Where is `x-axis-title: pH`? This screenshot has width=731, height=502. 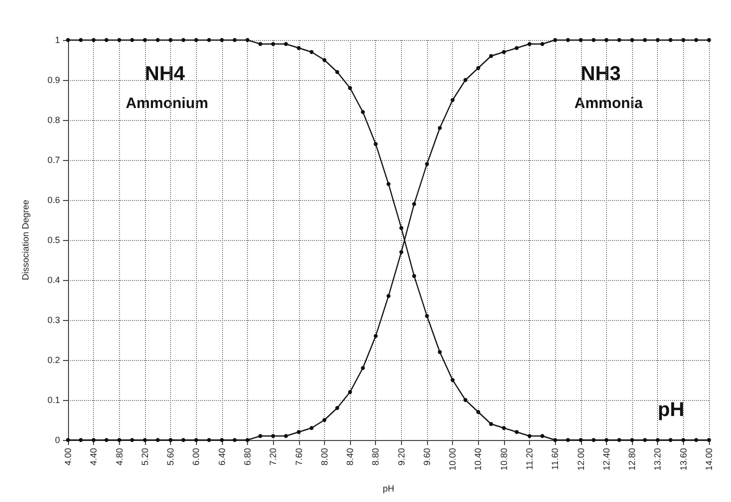 x-axis-title: pH is located at coordinates (388, 489).